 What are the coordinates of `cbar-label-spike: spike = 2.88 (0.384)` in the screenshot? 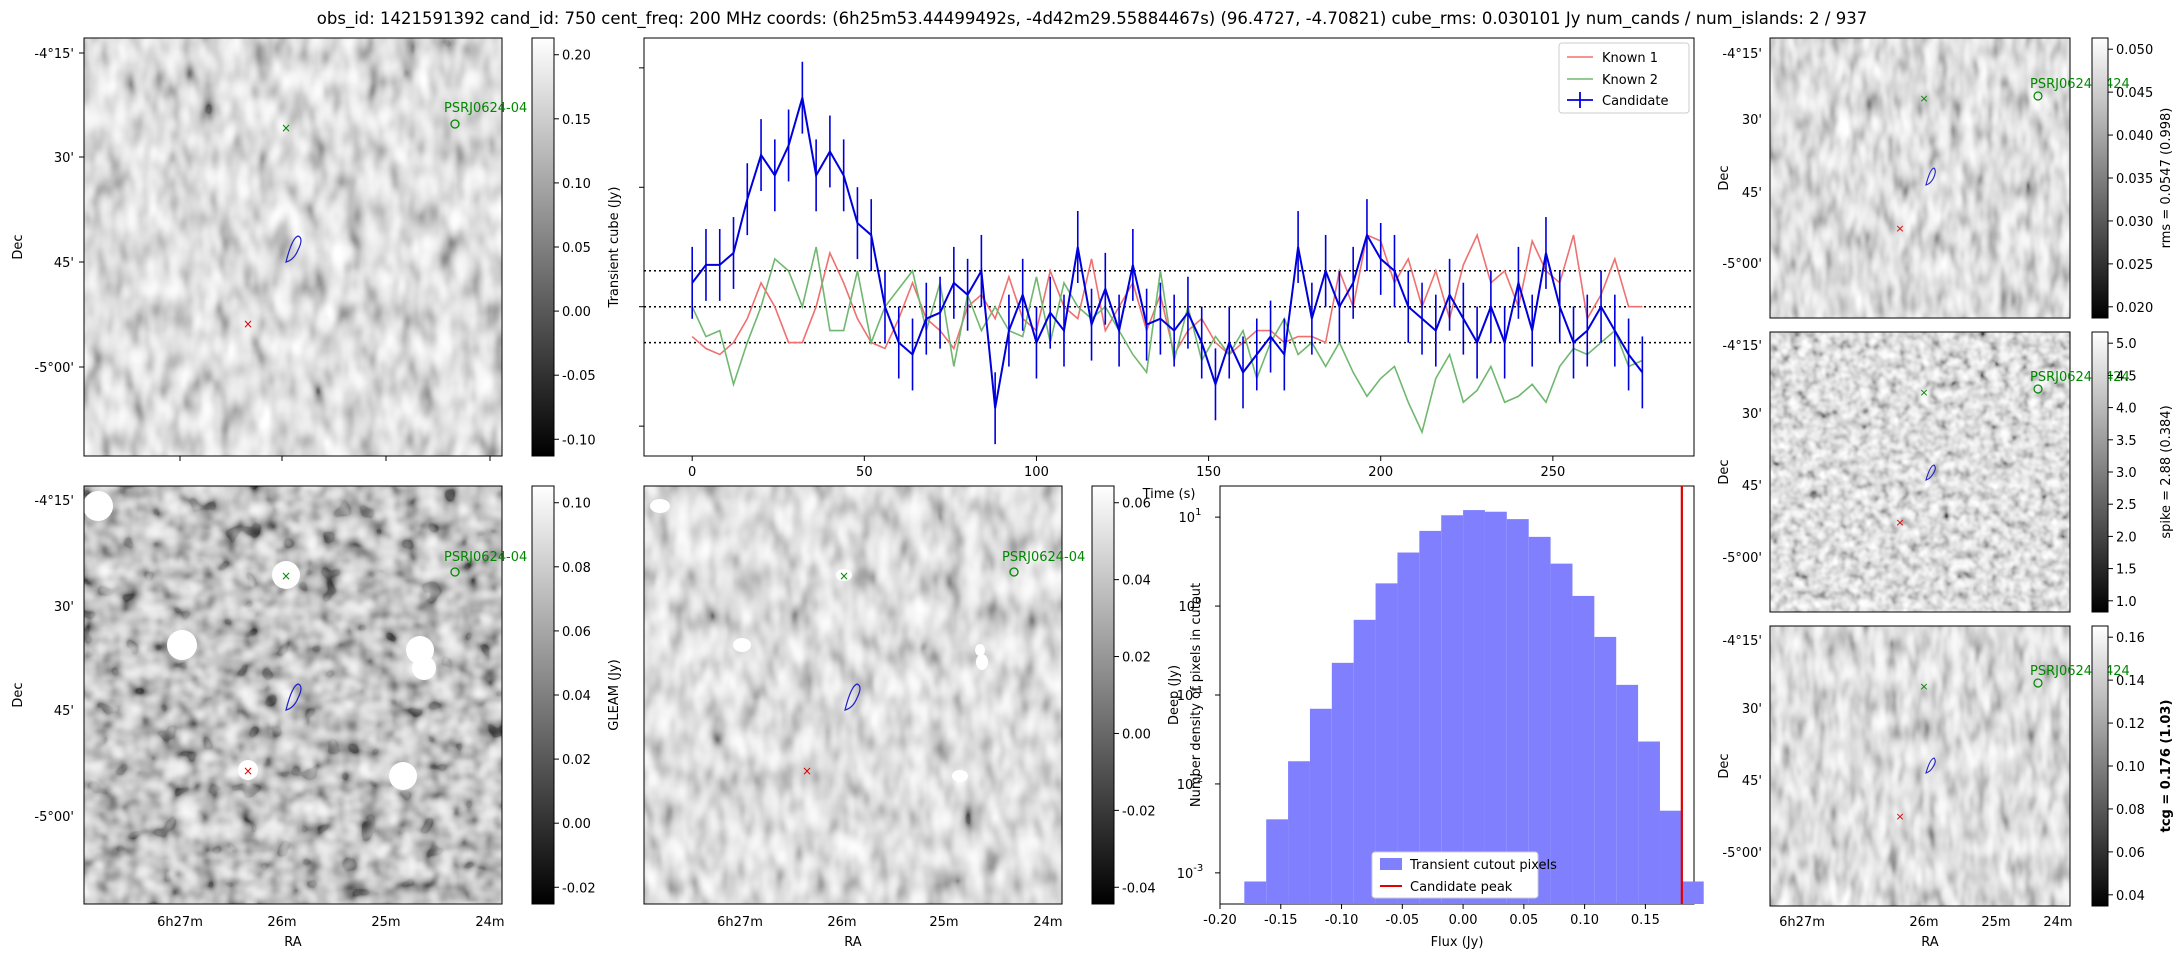 It's located at (2166, 471).